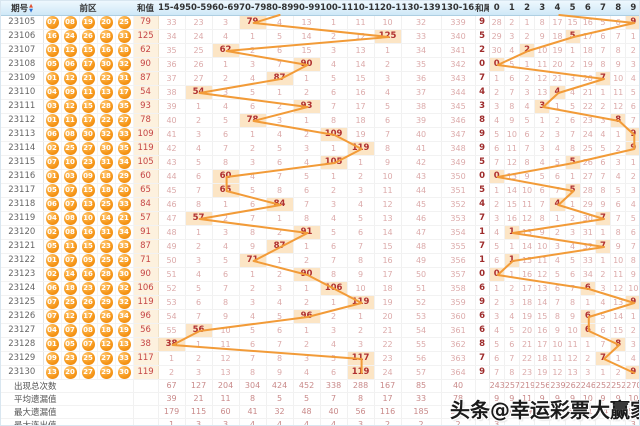 Image resolution: width=640 pixels, height=426 pixels. Describe the element at coordinates (512, 412) in the screenshot. I see `summary-value-cell: 52` at that location.